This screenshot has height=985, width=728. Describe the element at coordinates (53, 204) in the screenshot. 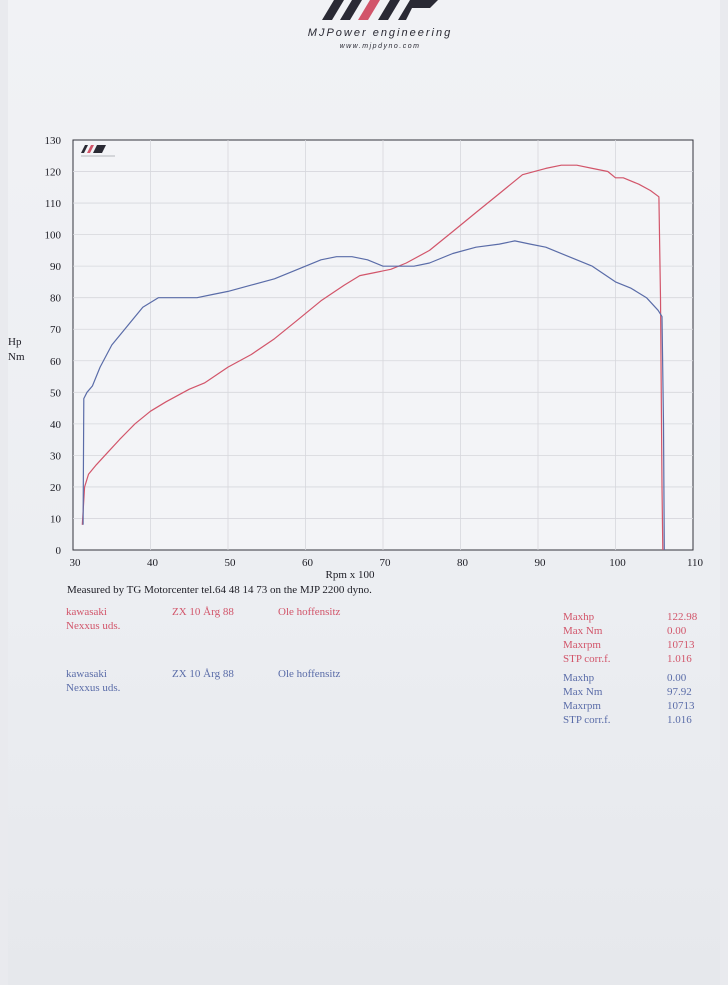

I see `y-tick-label: 110` at that location.